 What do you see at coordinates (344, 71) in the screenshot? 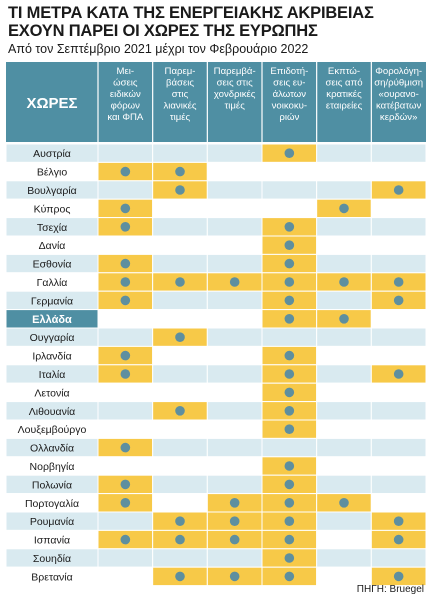
I see `column-header-line: Εκπτώ-` at bounding box center [344, 71].